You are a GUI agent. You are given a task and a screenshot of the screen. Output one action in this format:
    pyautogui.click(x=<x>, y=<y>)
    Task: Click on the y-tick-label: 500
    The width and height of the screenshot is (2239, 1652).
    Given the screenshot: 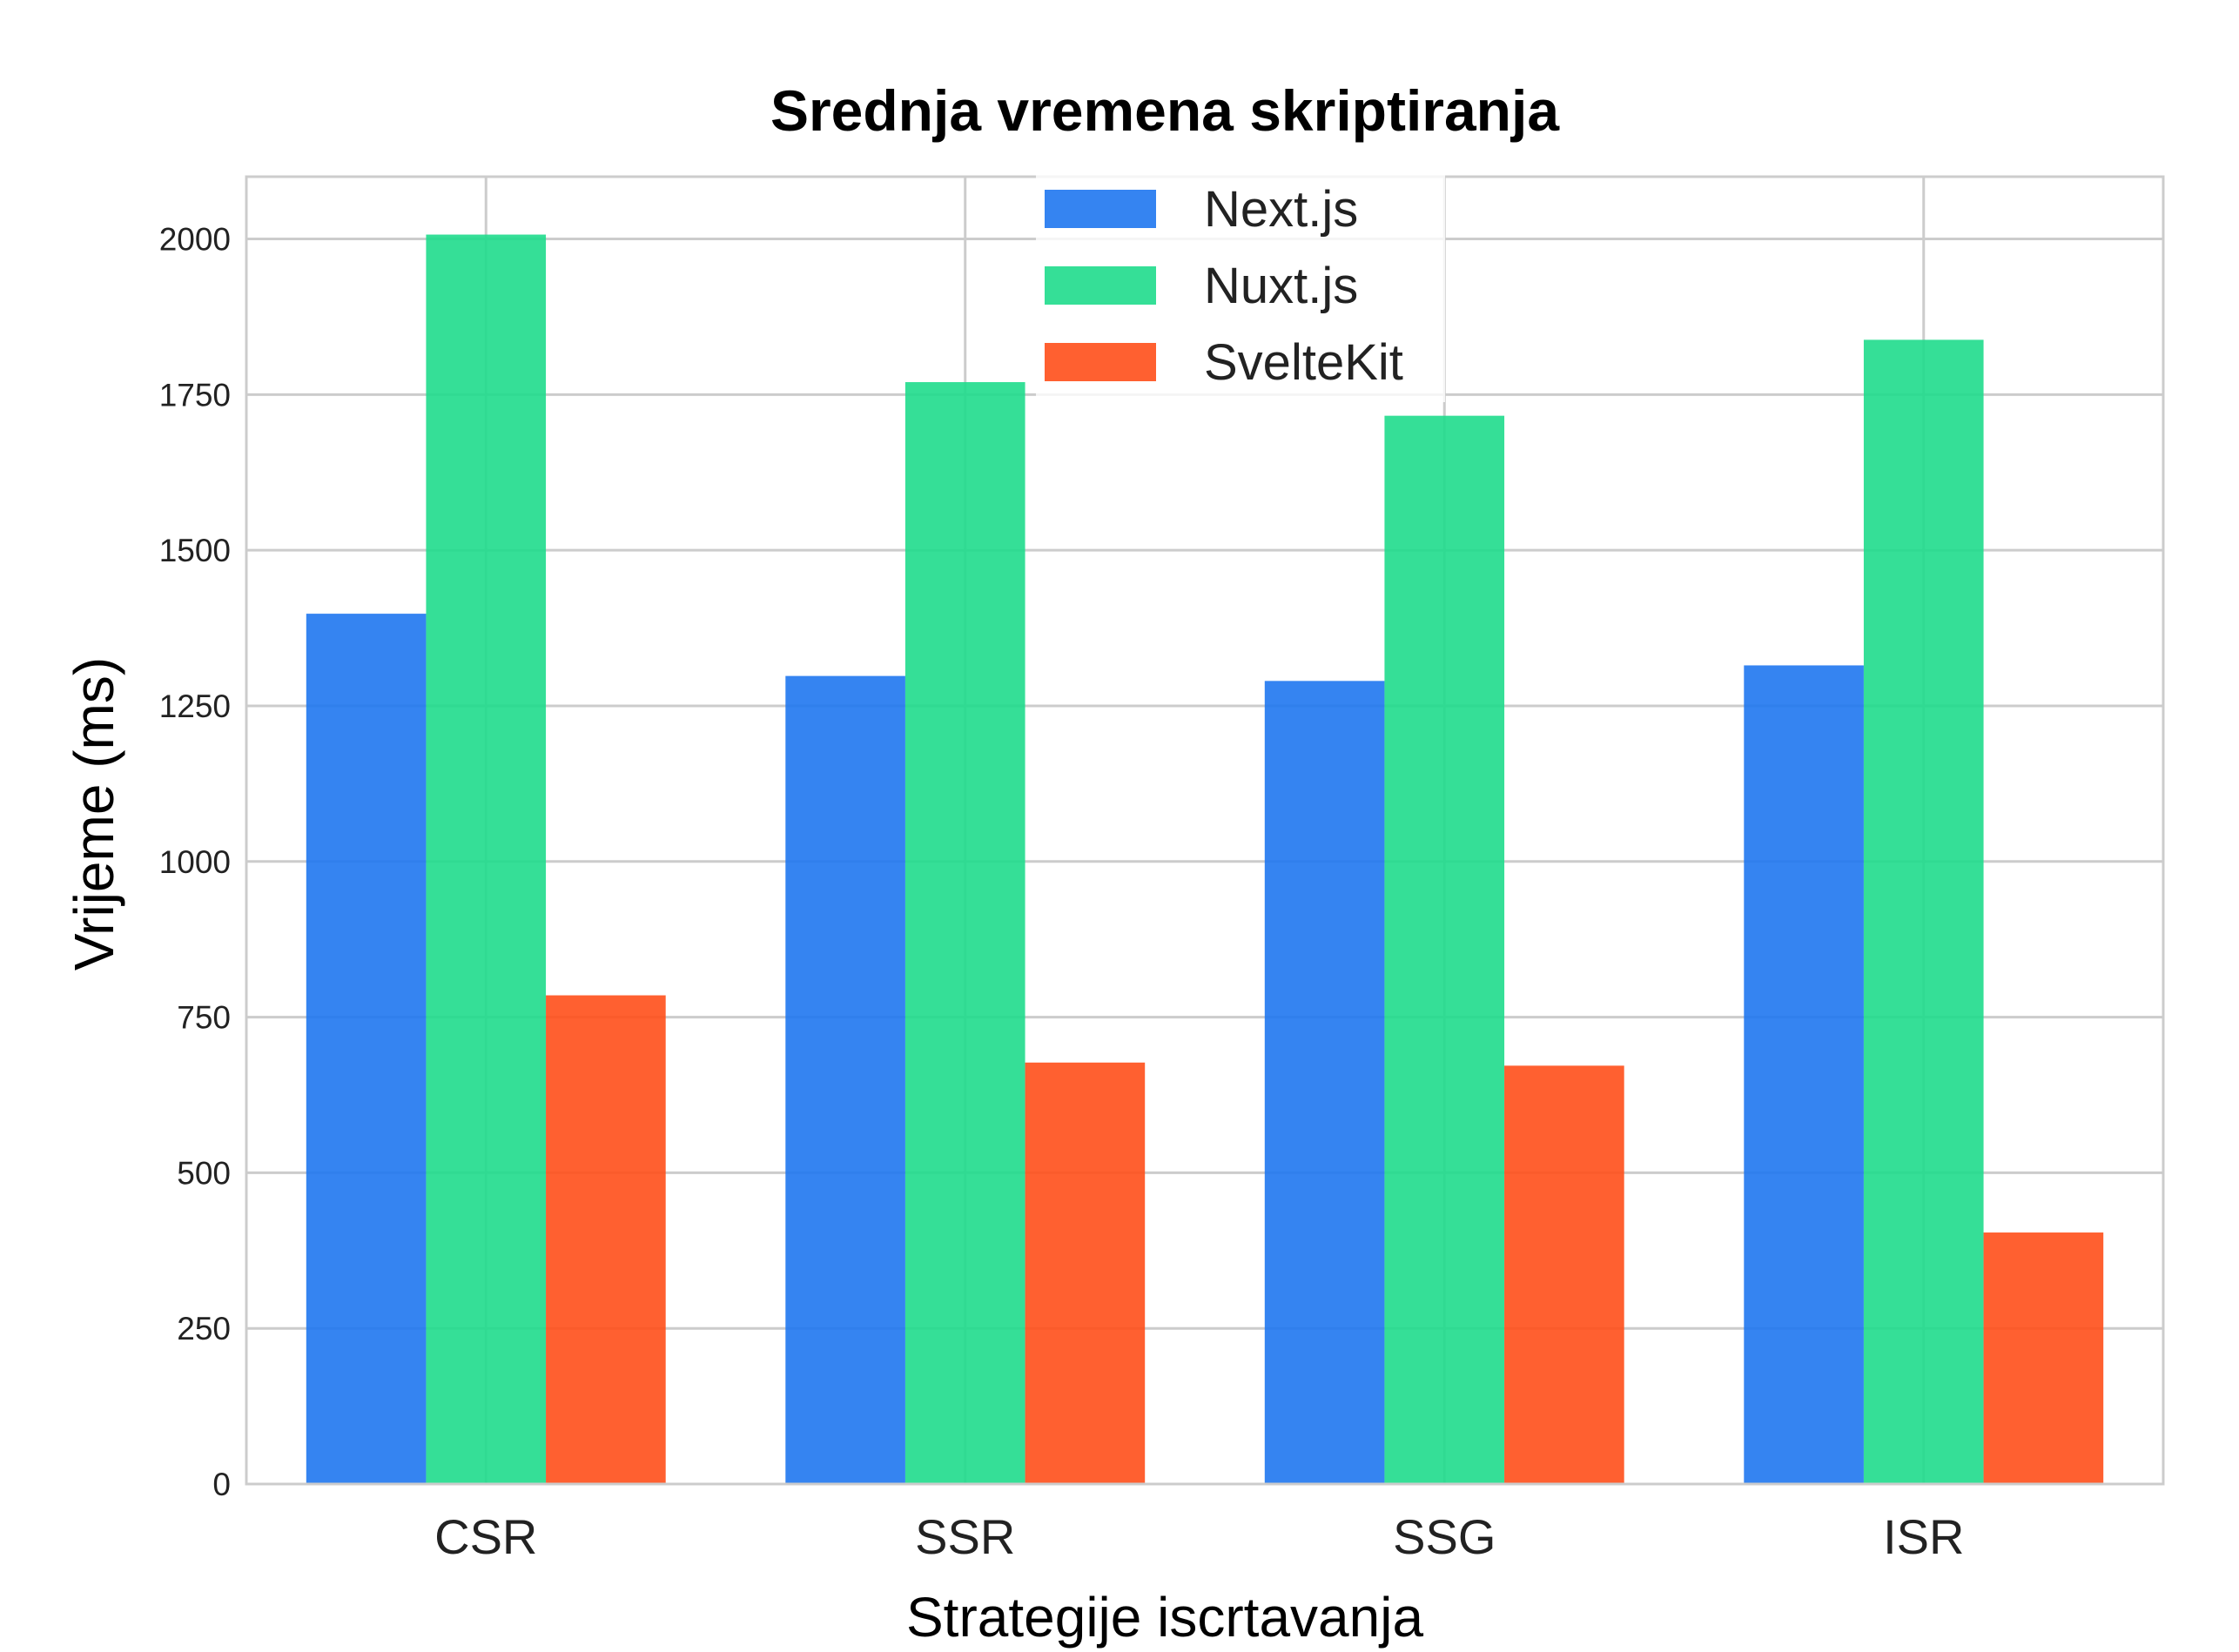 What is the action you would take?
    pyautogui.click(x=204, y=1173)
    